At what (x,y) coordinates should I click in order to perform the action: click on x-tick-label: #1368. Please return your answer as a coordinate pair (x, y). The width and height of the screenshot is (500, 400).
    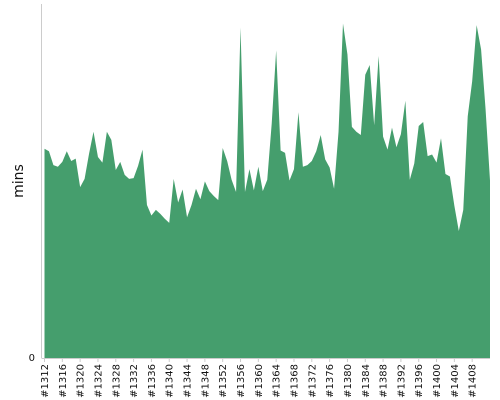
    Looking at the image, I should click on (294, 381).